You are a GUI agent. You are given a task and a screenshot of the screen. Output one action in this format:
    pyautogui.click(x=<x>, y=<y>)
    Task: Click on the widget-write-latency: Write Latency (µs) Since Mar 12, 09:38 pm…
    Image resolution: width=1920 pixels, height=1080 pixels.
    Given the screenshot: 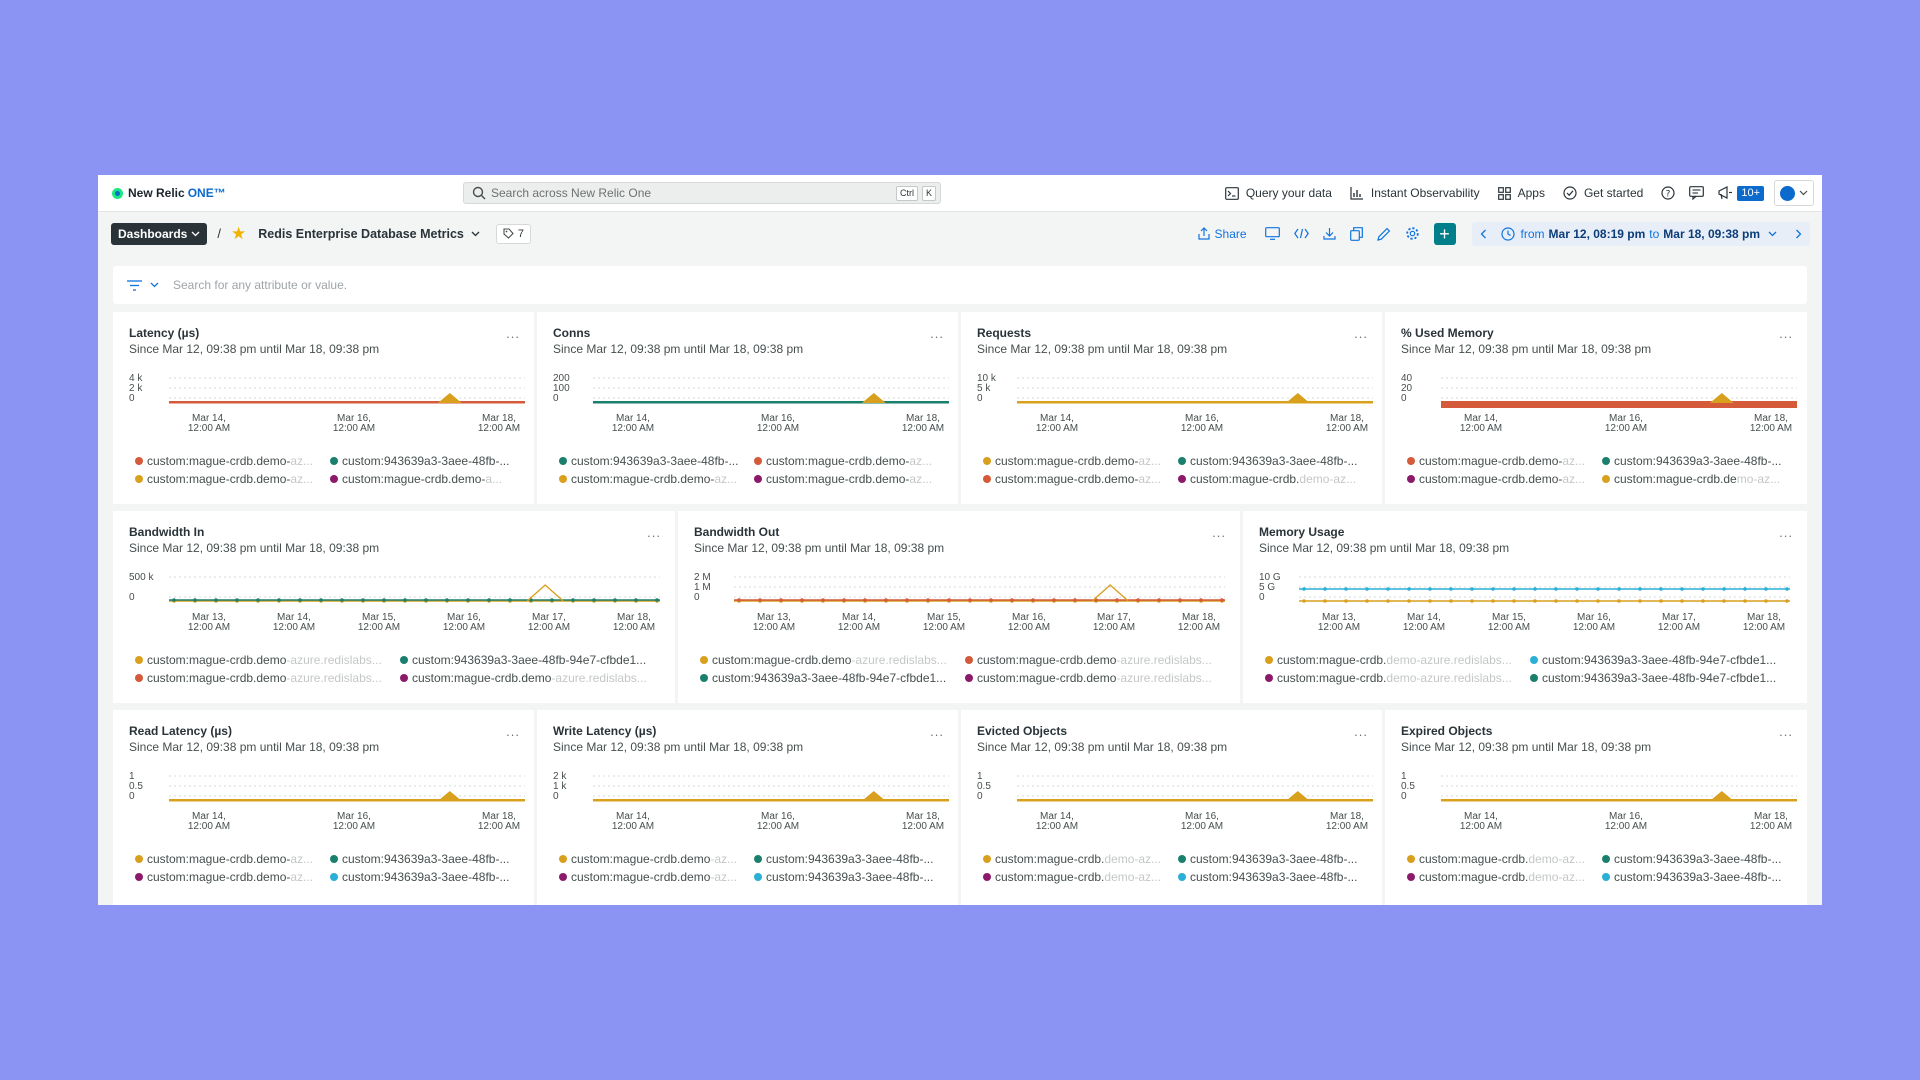 What is the action you would take?
    pyautogui.click(x=747, y=807)
    